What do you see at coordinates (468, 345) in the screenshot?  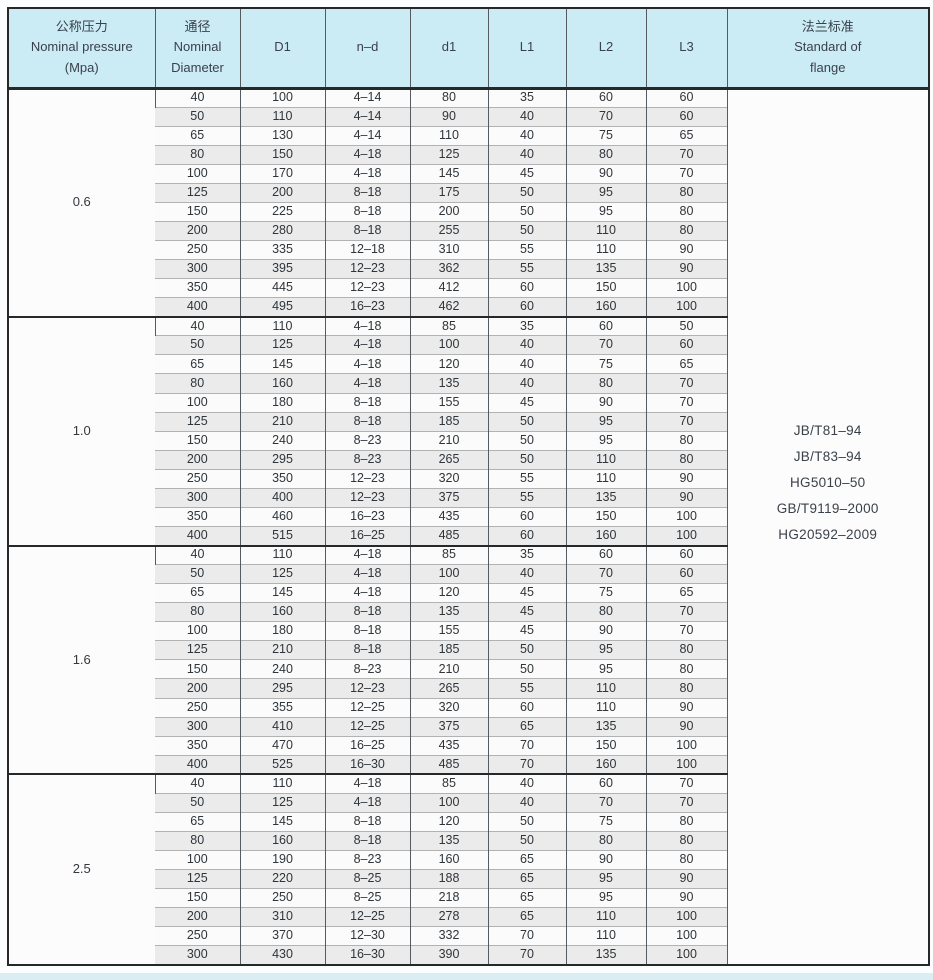 I see `table-row: 50 125 4–18 100 40 70 60` at bounding box center [468, 345].